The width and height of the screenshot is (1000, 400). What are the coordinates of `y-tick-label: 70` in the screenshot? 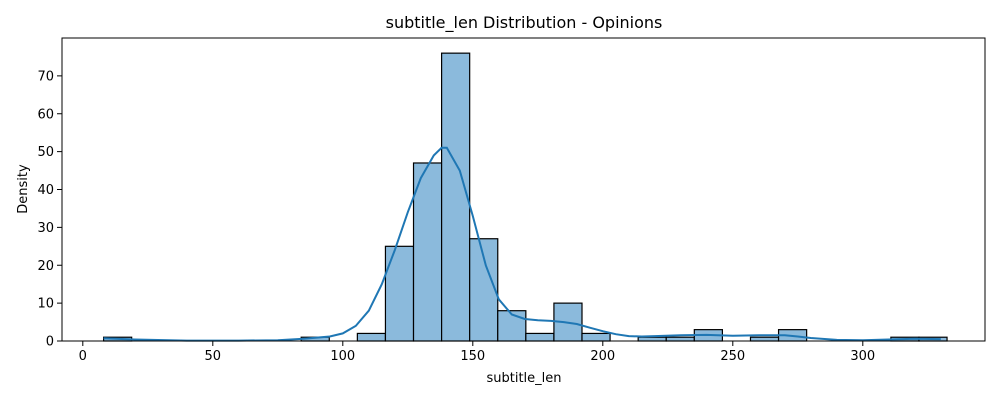 It's located at (45, 76).